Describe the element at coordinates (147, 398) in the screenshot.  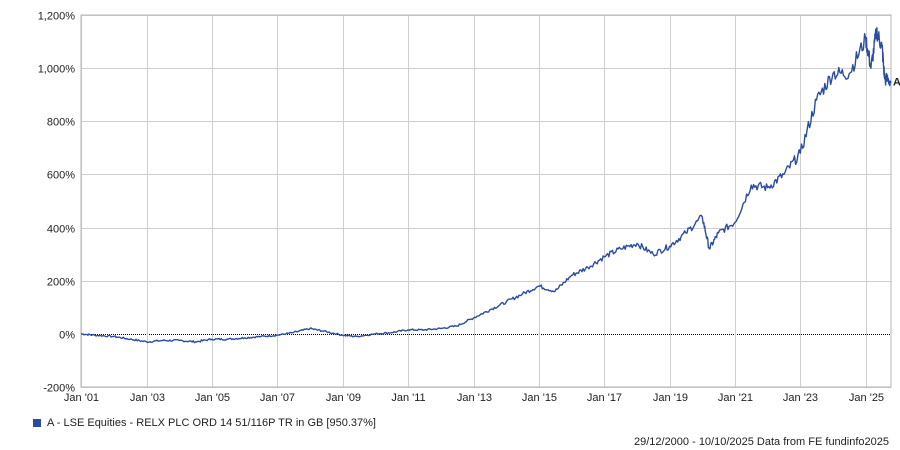
I see `x-tick-label: Jan '03` at that location.